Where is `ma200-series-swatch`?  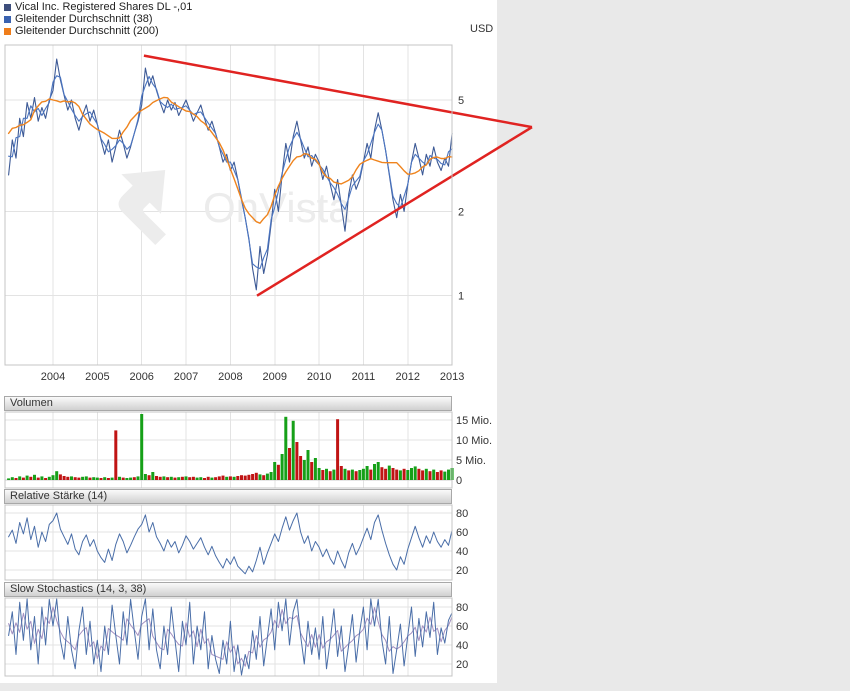
ma200-series-swatch is located at coordinates (7, 31).